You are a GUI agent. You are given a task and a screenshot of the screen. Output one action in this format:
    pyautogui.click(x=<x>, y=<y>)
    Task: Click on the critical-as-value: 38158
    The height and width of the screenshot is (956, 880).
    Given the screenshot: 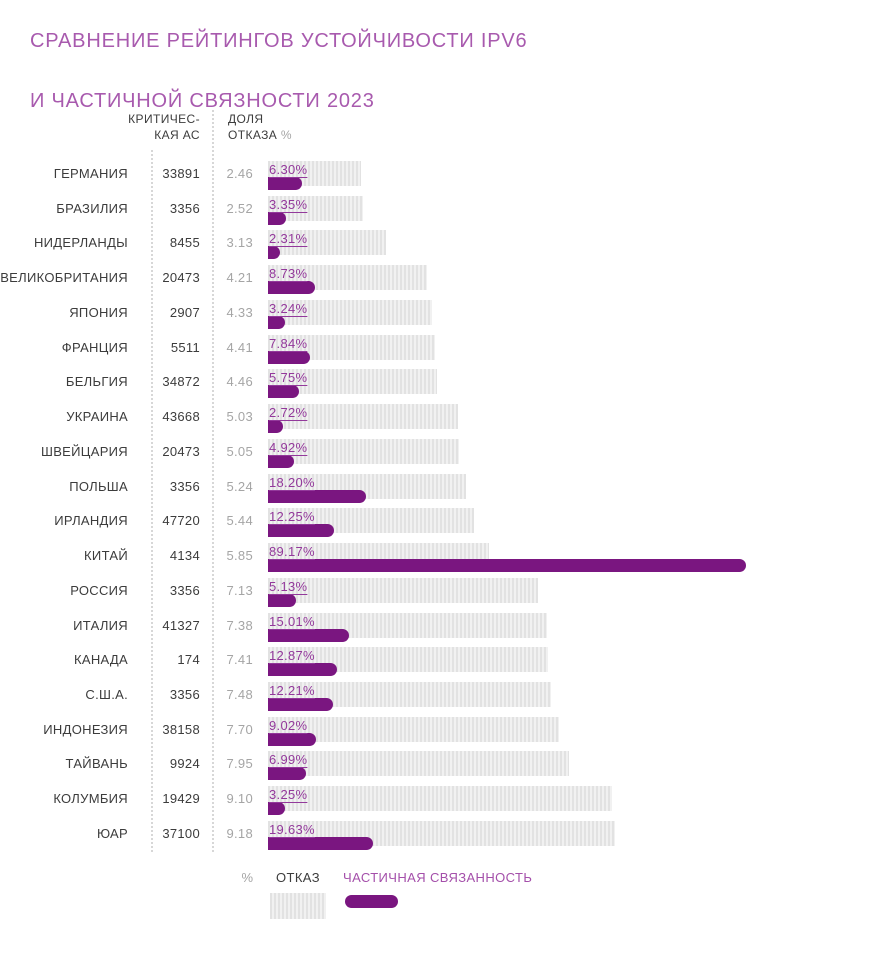 What is the action you would take?
    pyautogui.click(x=181, y=729)
    